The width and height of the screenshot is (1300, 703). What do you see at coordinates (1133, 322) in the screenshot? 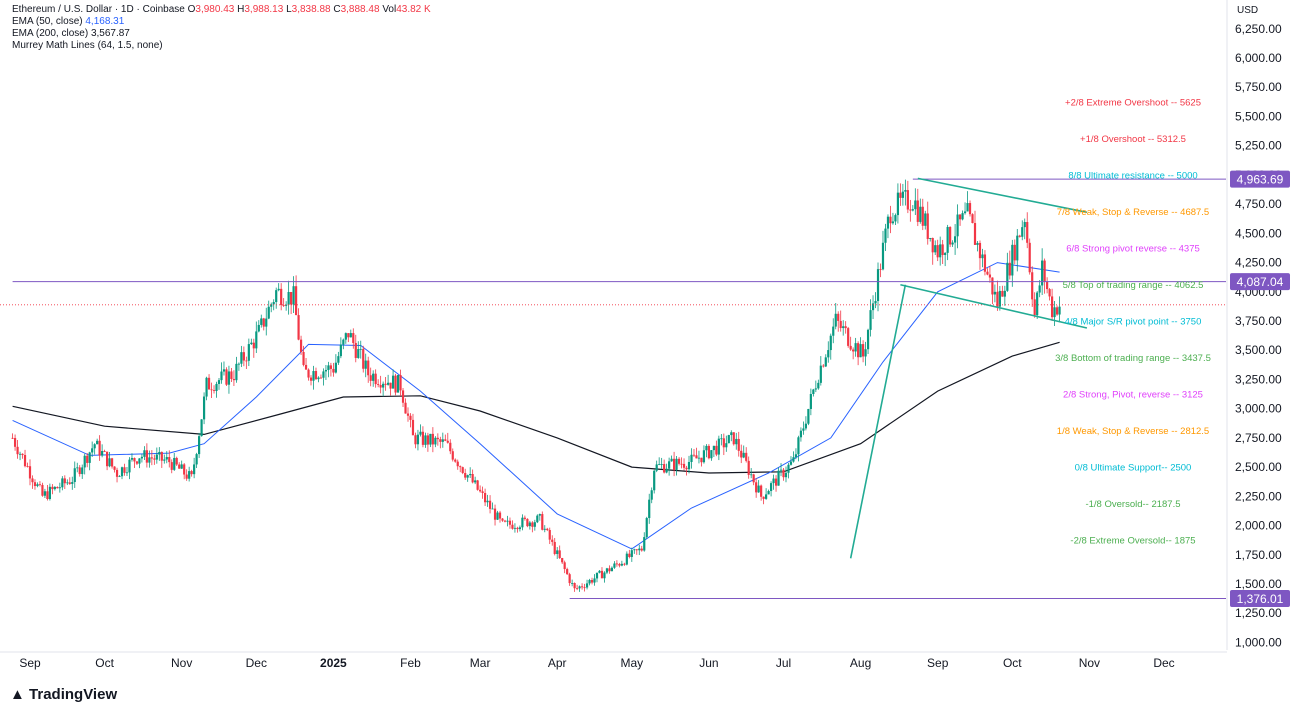
I see `murrey-level-label: 4/8 Major S/R pivot point -- 3750` at bounding box center [1133, 322].